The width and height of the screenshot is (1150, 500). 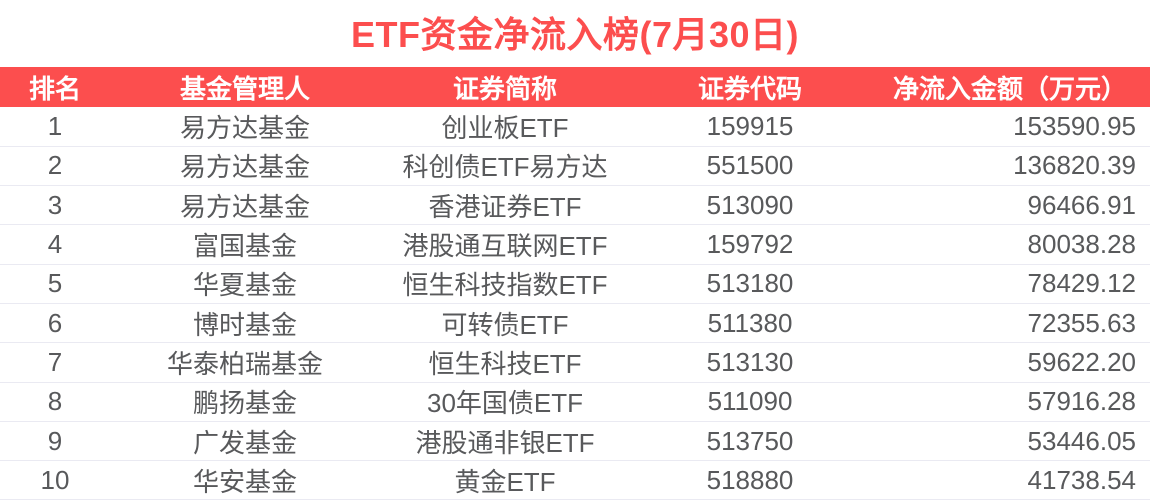 What do you see at coordinates (55, 441) in the screenshot?
I see `rank-cell: 9` at bounding box center [55, 441].